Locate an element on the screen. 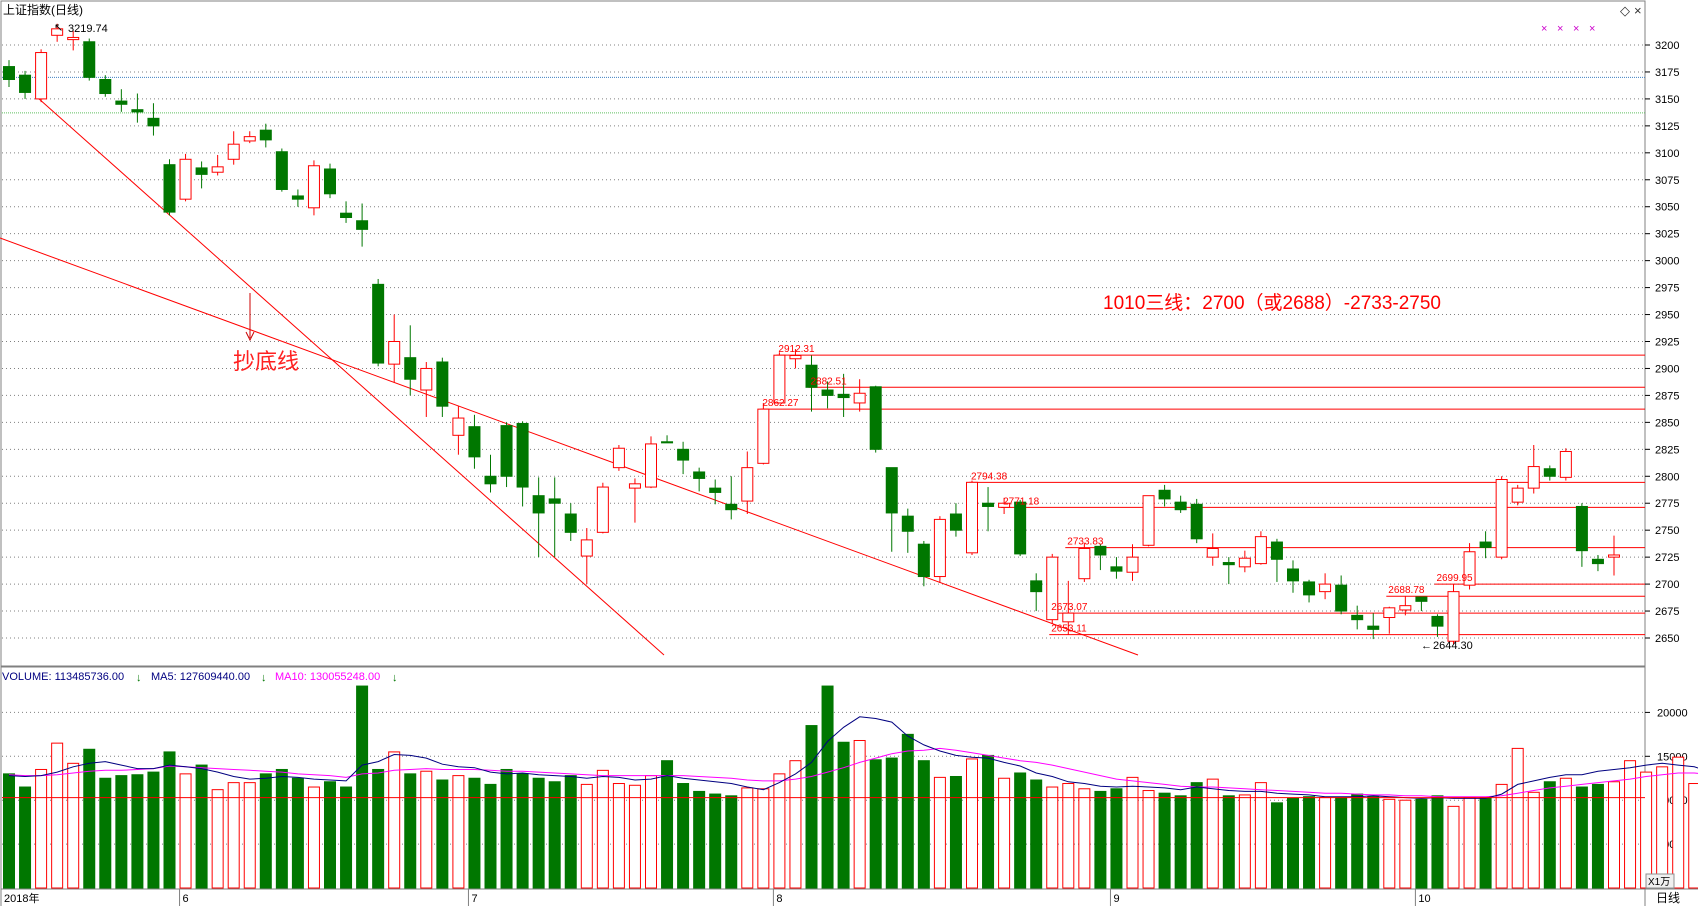  price-tick-label: 2700 is located at coordinates (1667, 585).